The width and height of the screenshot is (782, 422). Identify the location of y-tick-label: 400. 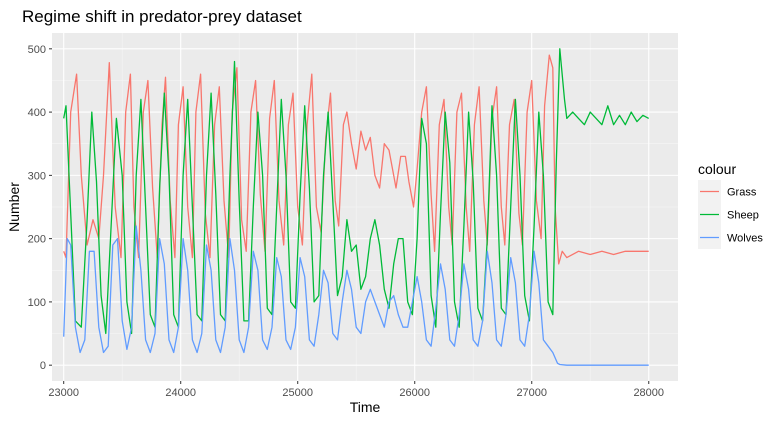
(37, 113).